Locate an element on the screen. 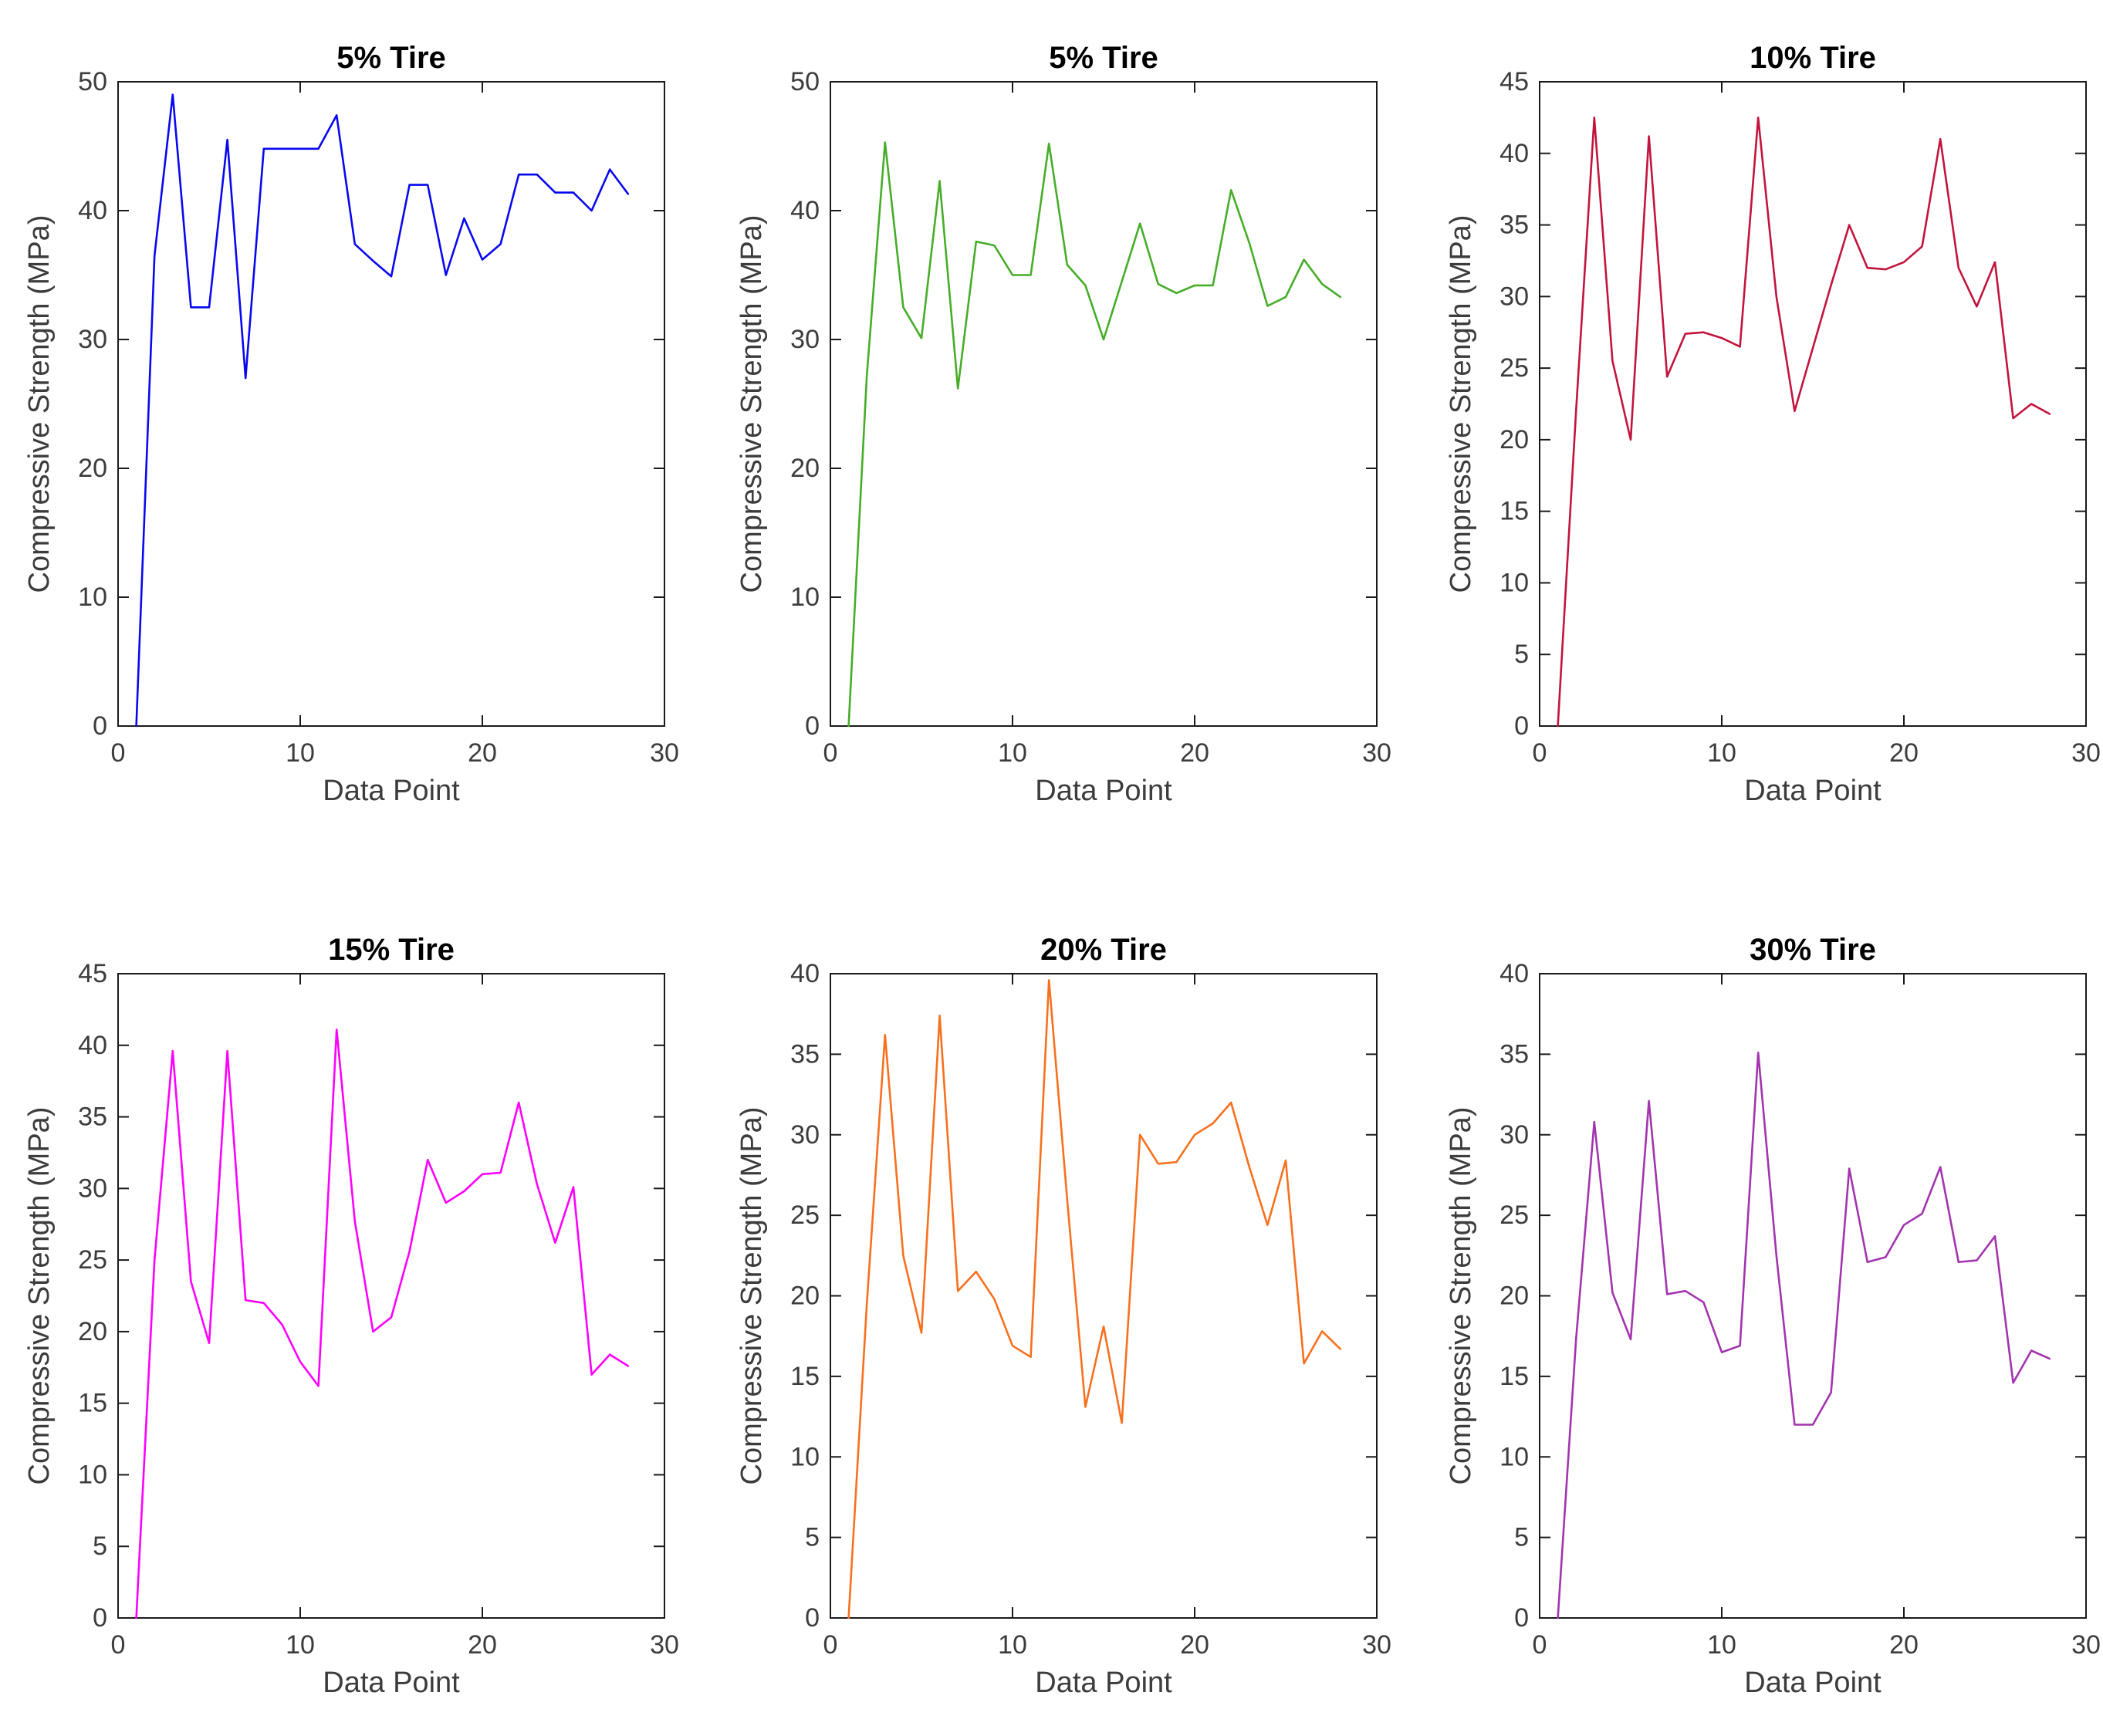  chart-title: 10% Tire is located at coordinates (1813, 58).